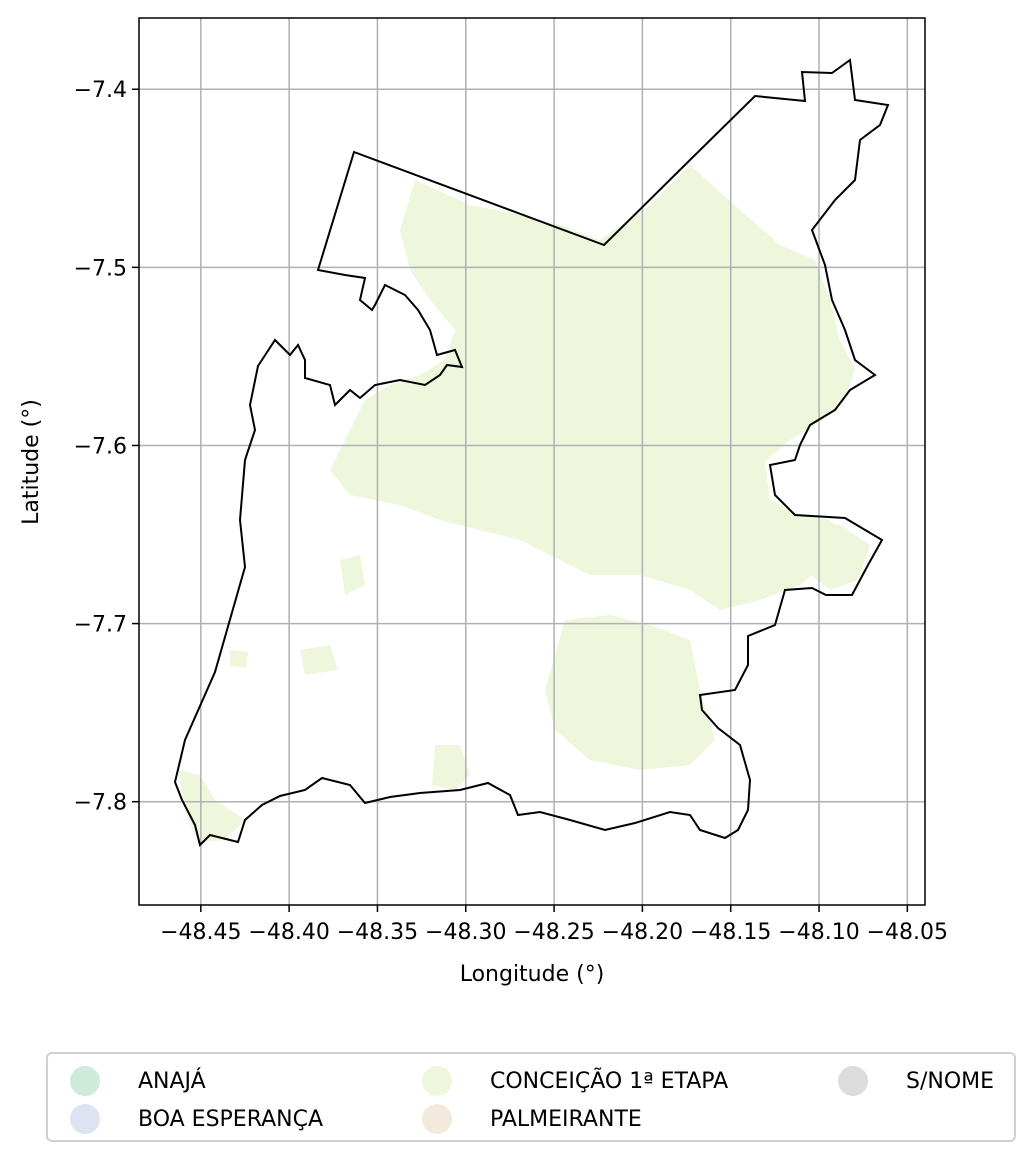 The height and width of the screenshot is (1163, 1036). What do you see at coordinates (100, 446) in the screenshot?
I see `y-tick-label: −7.6` at bounding box center [100, 446].